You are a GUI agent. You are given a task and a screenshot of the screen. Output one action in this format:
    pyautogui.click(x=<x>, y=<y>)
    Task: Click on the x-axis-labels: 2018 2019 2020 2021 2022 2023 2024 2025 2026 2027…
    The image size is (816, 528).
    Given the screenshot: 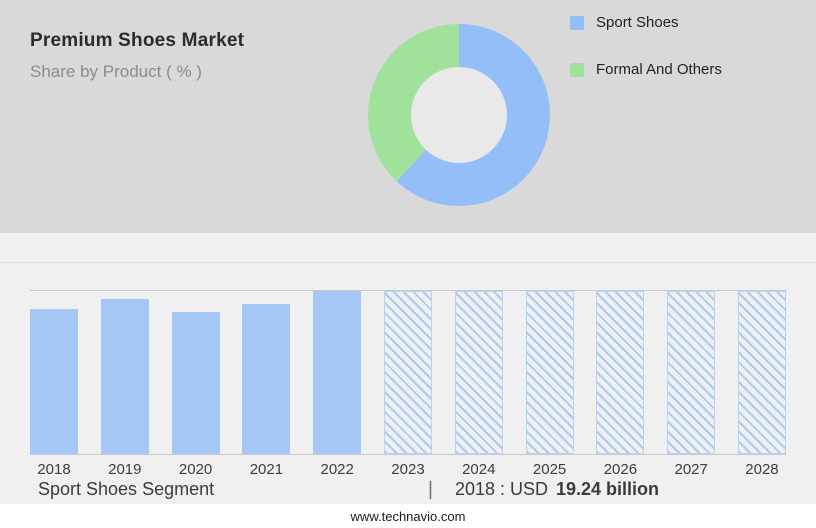 What is the action you would take?
    pyautogui.click(x=408, y=469)
    